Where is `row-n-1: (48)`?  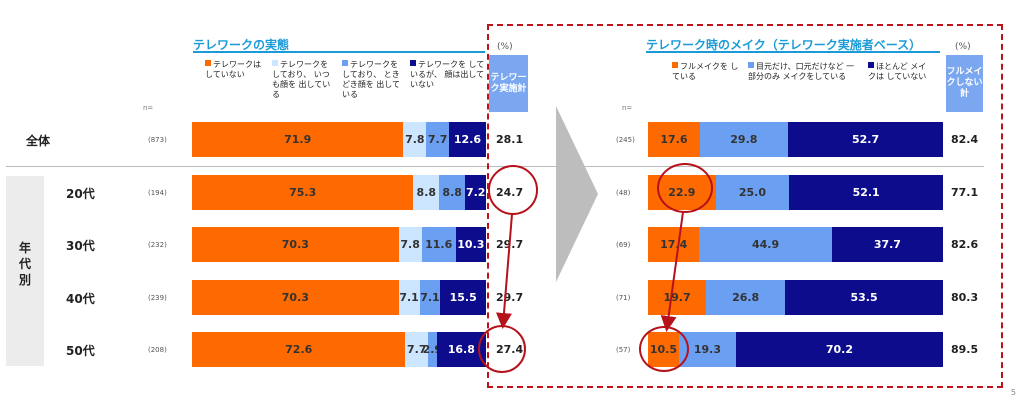 row-n-1: (48) is located at coordinates (623, 193).